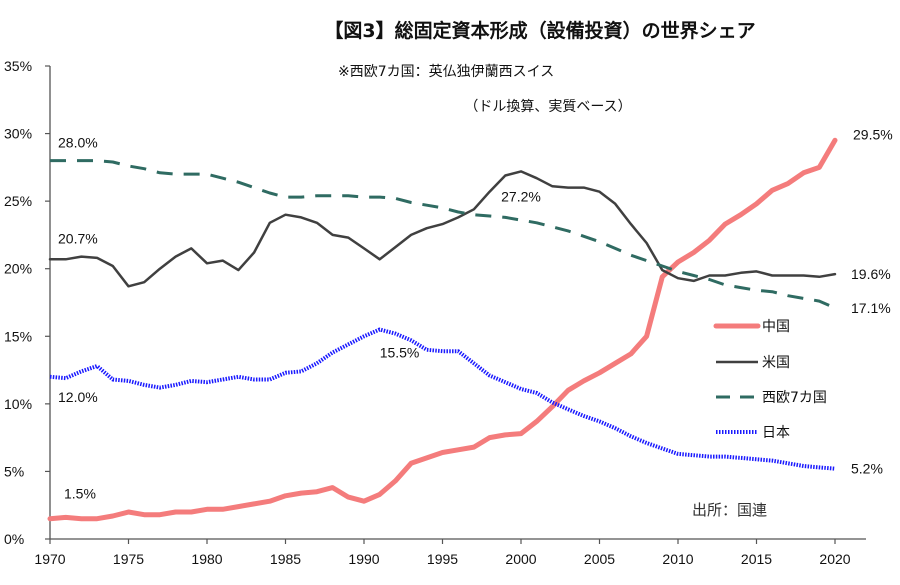 This screenshot has height=585, width=900. I want to click on data-label: 1.5%, so click(80, 494).